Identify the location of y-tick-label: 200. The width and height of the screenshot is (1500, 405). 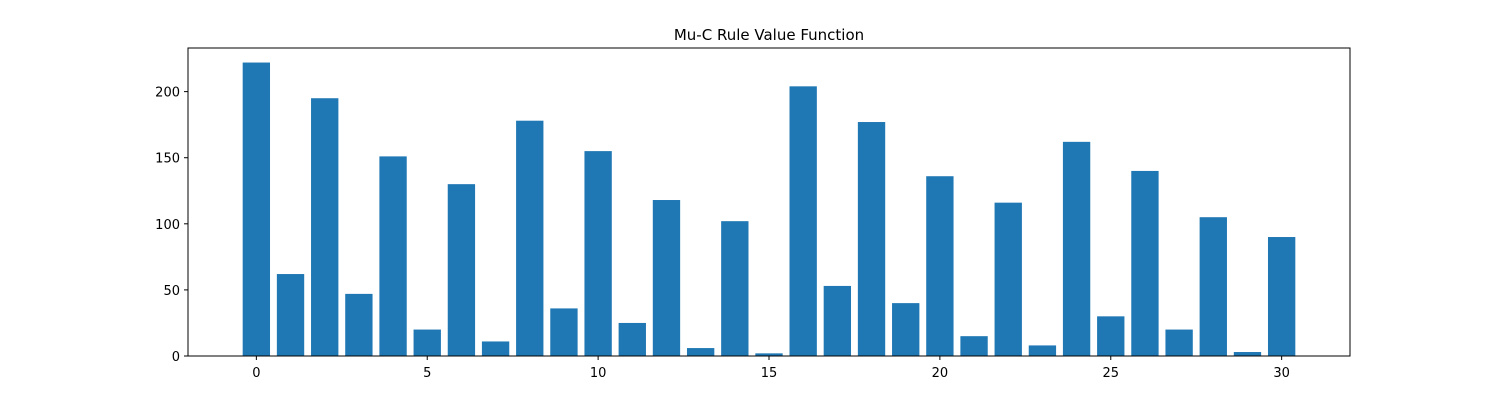
(167, 93).